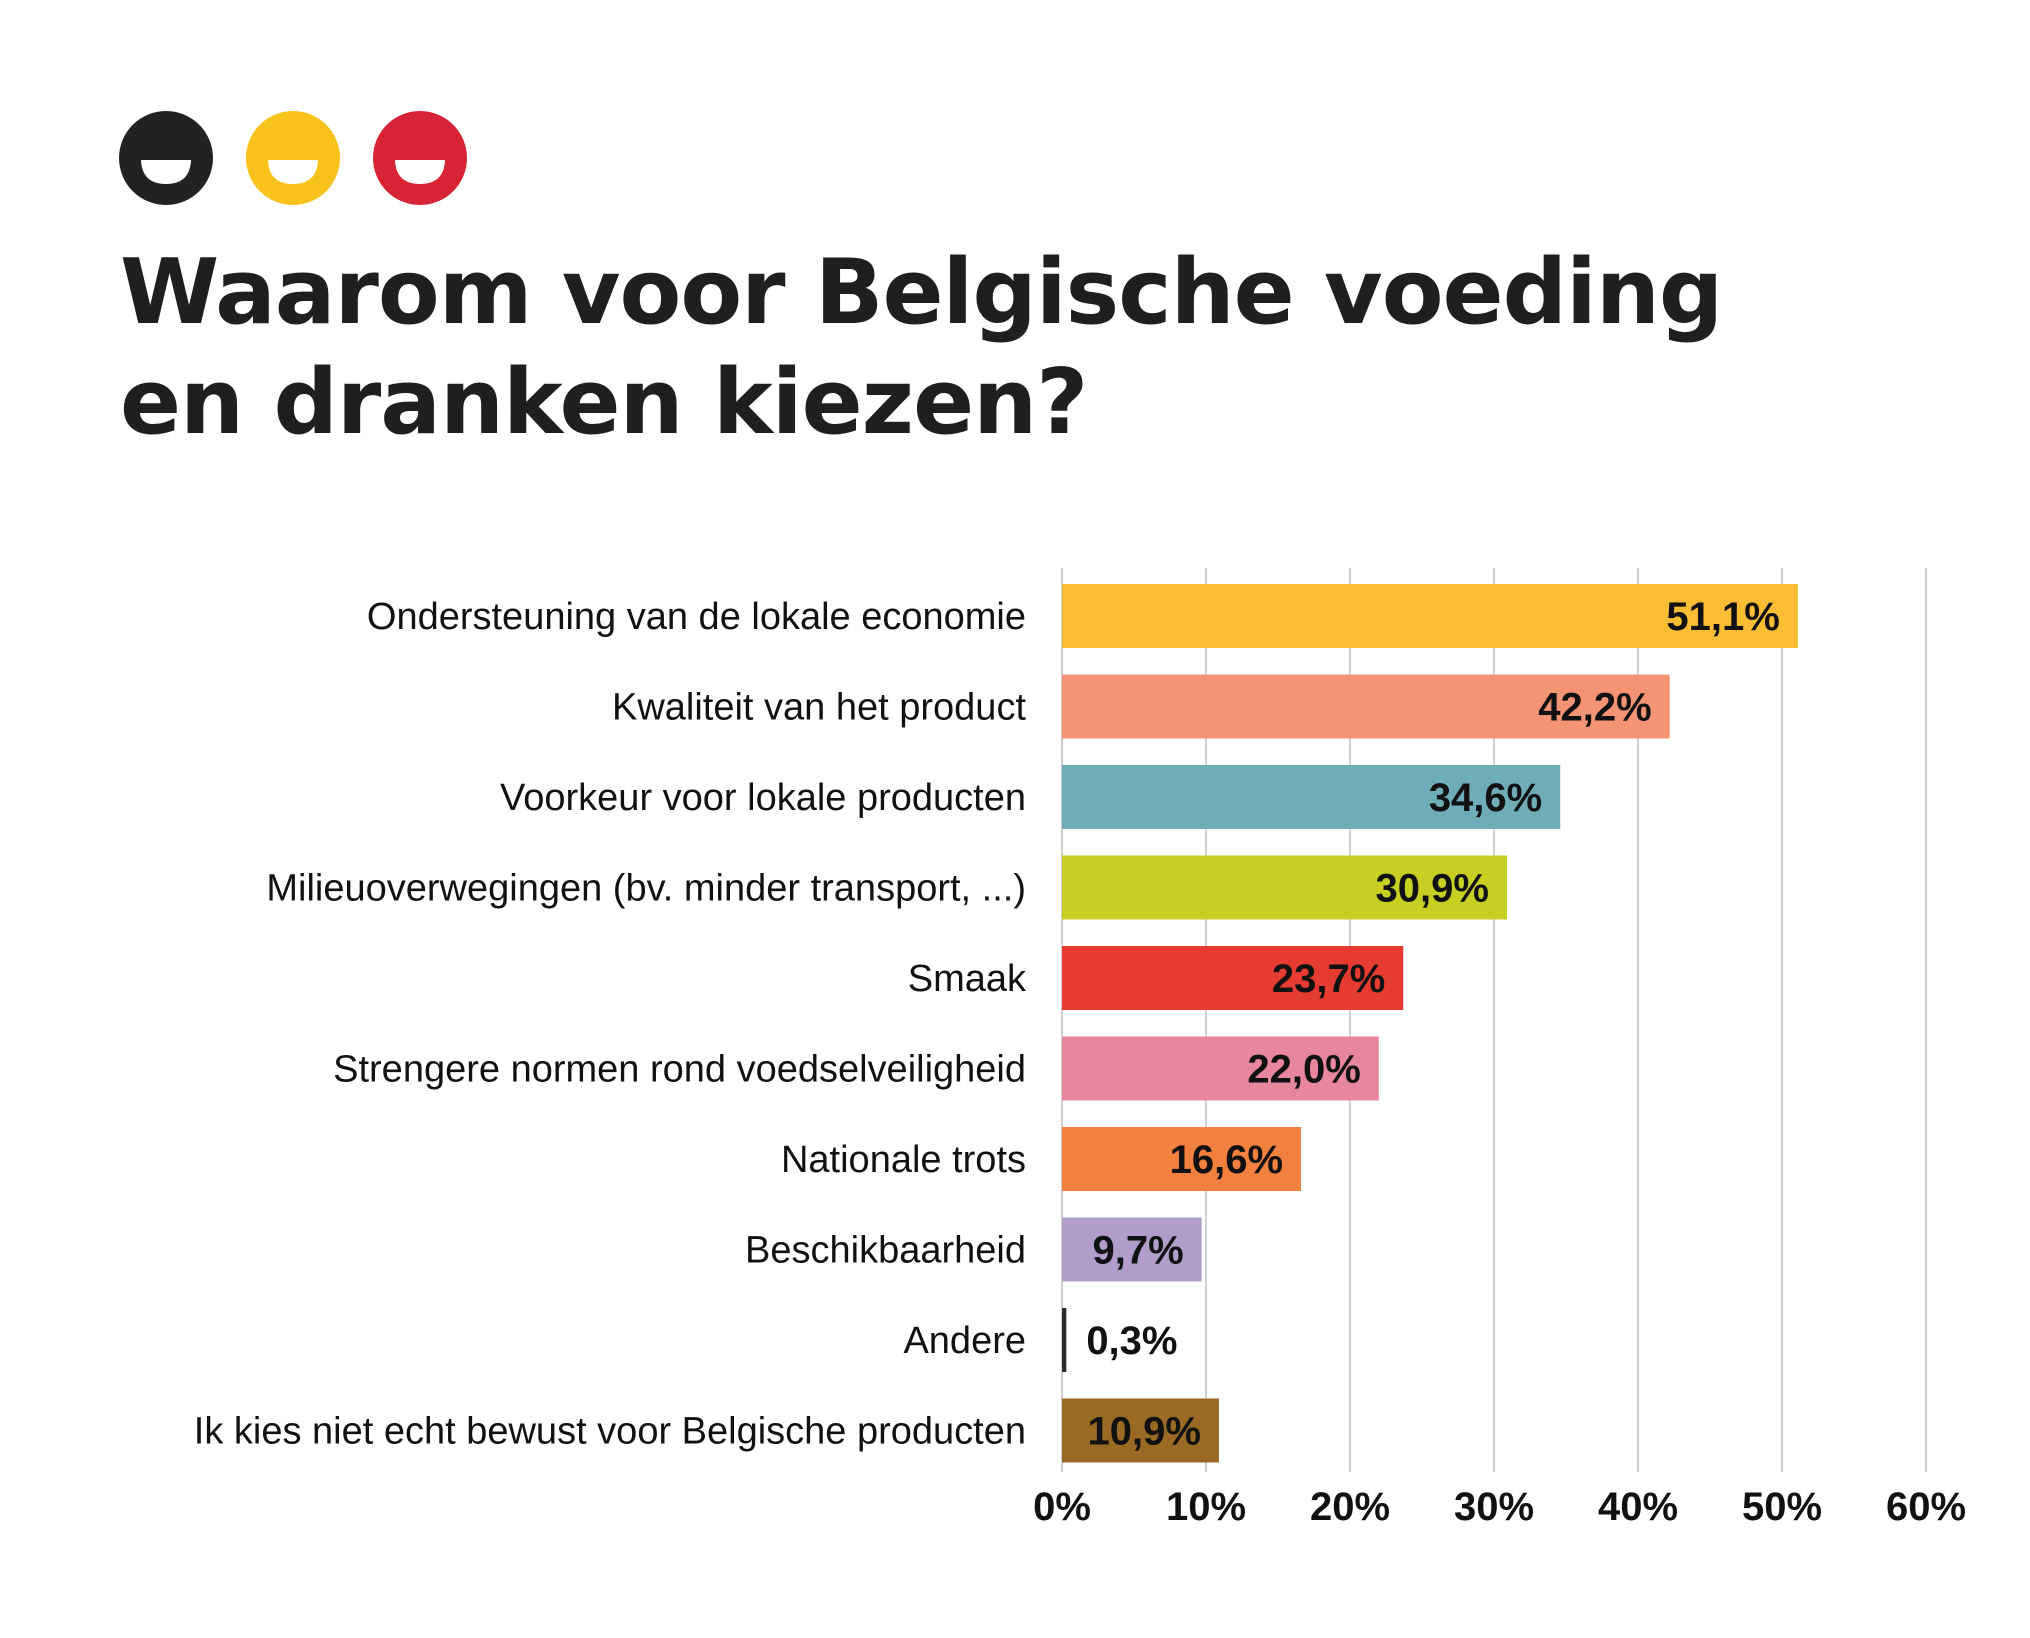 Image resolution: width=2030 pixels, height=1638 pixels. Describe the element at coordinates (964, 1341) in the screenshot. I see `category-label: Andere` at that location.